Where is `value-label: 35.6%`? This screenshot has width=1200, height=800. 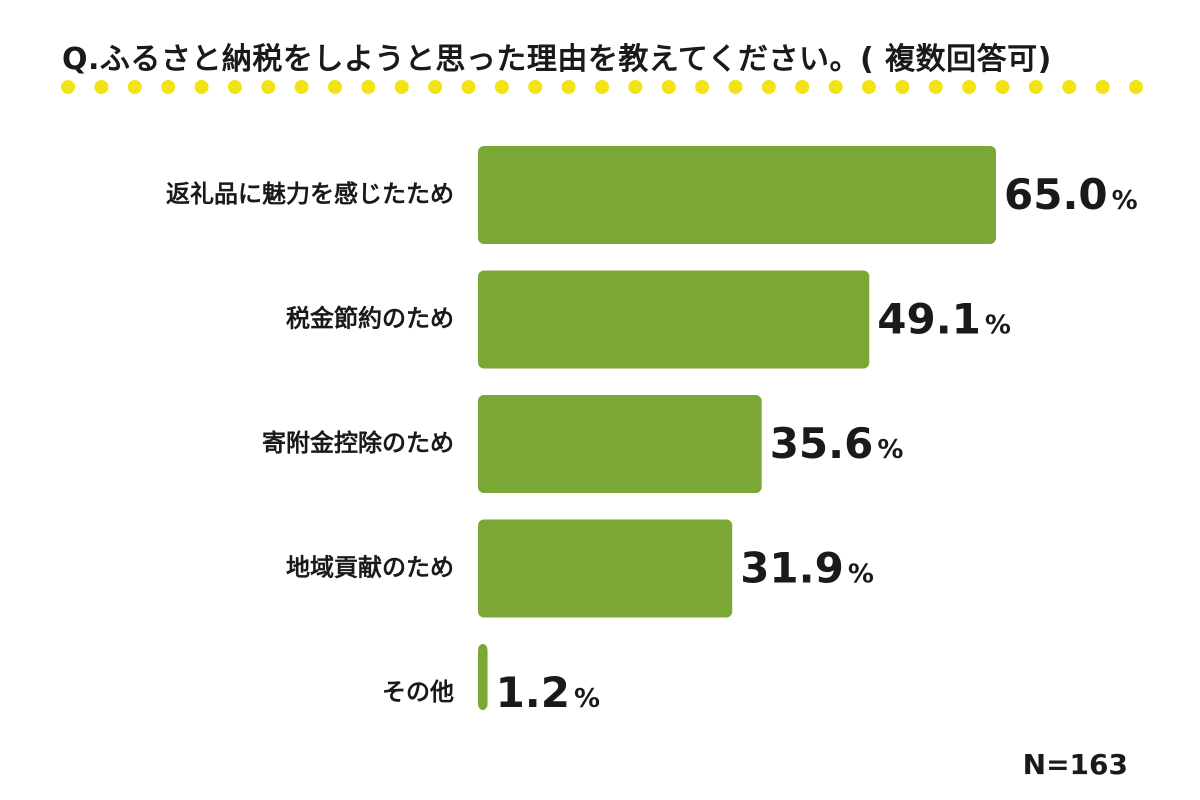
value-label: 35.6% is located at coordinates (837, 443).